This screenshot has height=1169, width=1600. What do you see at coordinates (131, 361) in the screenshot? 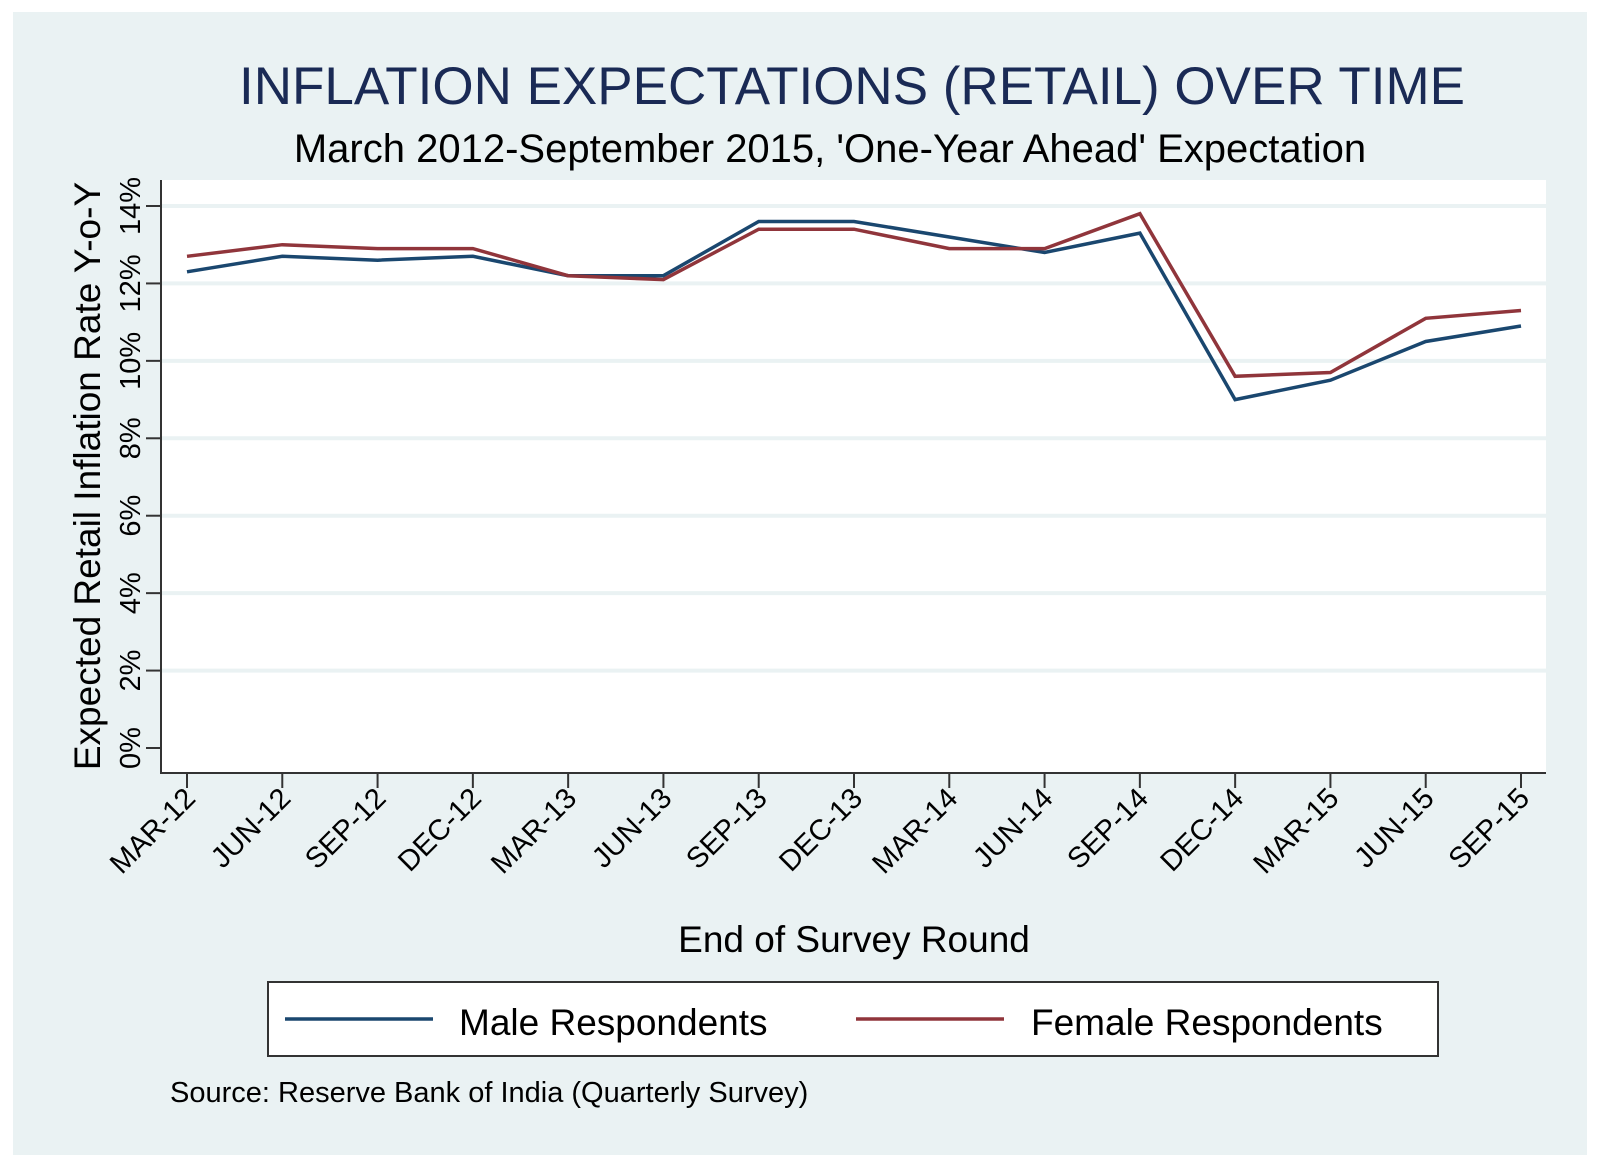
I see `y-tick-label: 10%` at bounding box center [131, 361].